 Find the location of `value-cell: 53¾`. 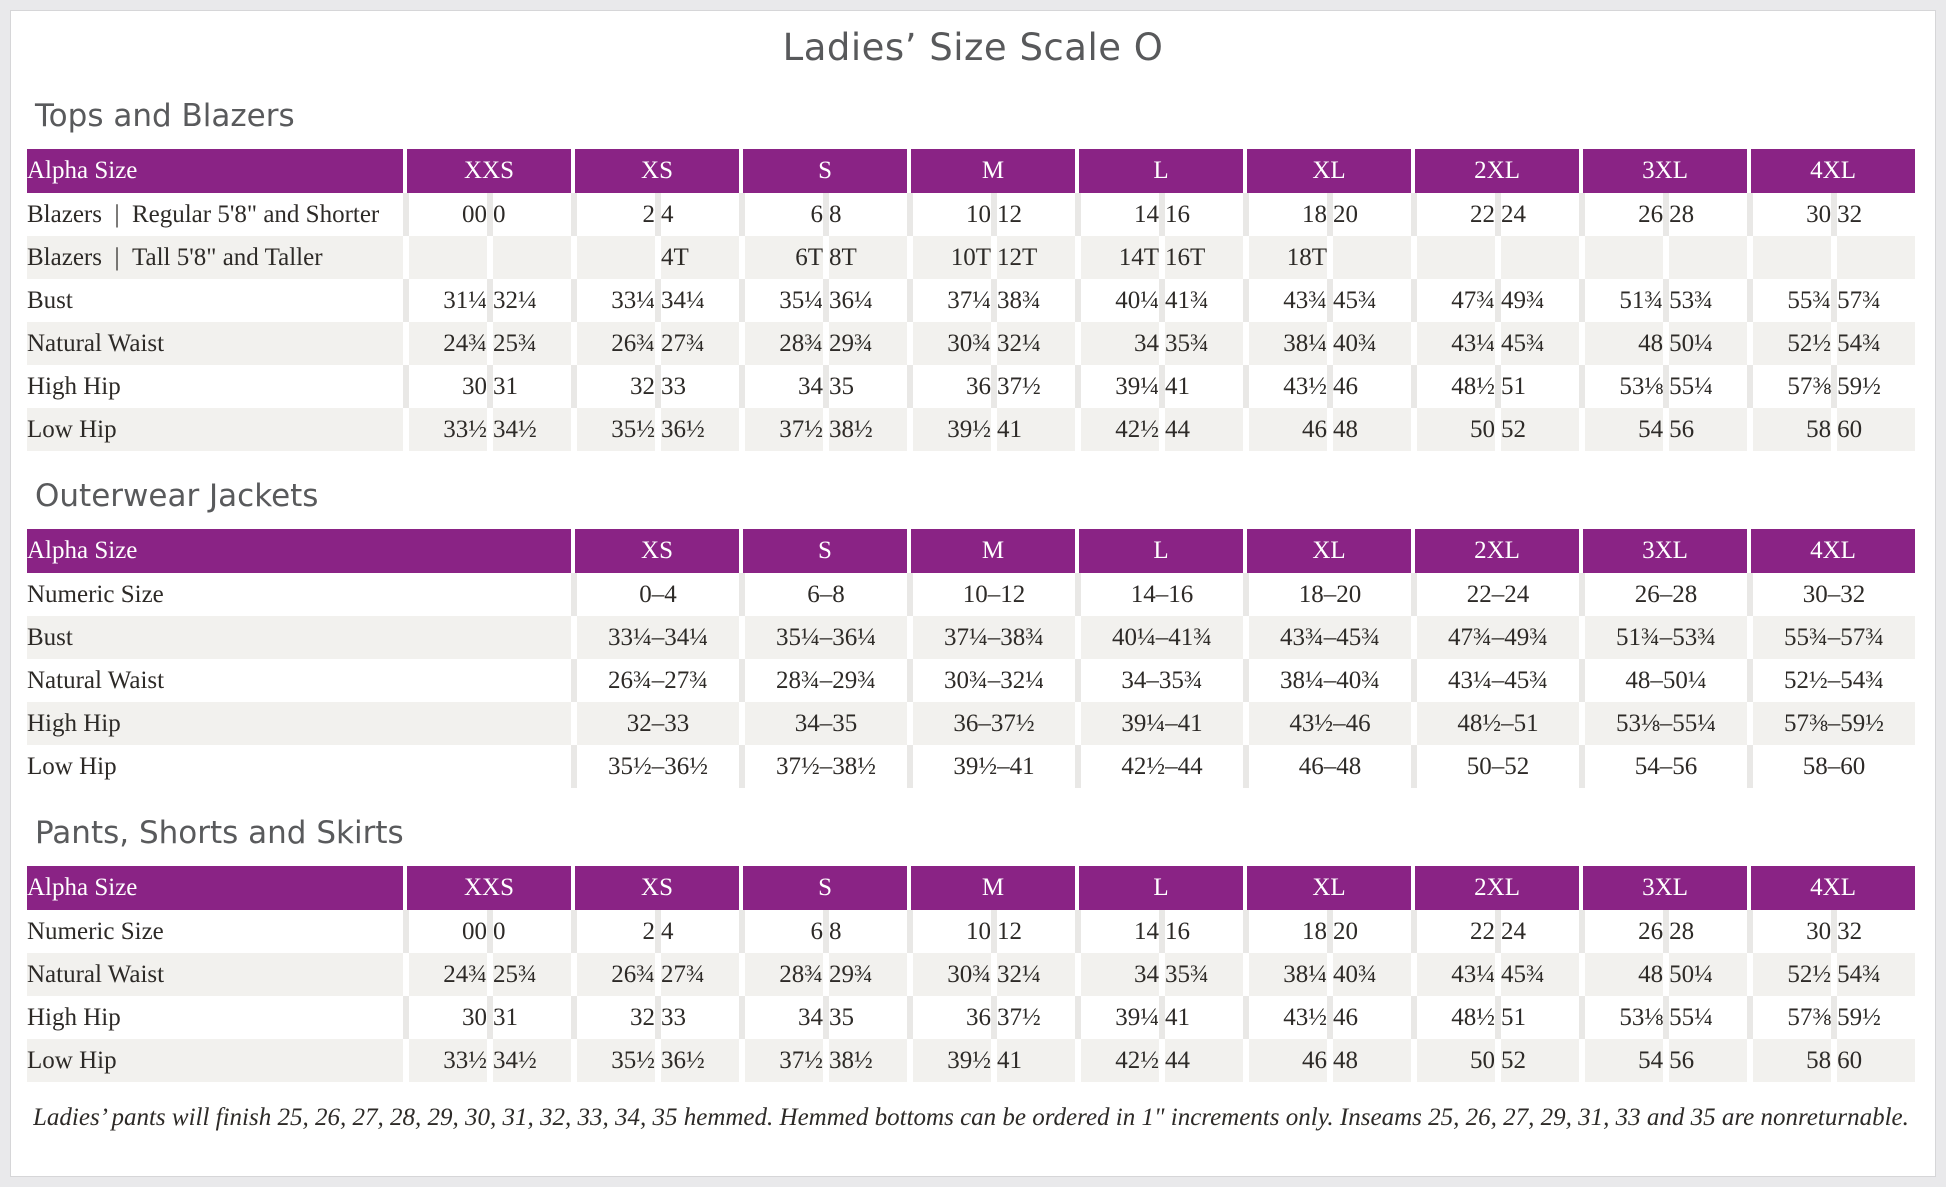

value-cell: 53¾ is located at coordinates (1705, 301).